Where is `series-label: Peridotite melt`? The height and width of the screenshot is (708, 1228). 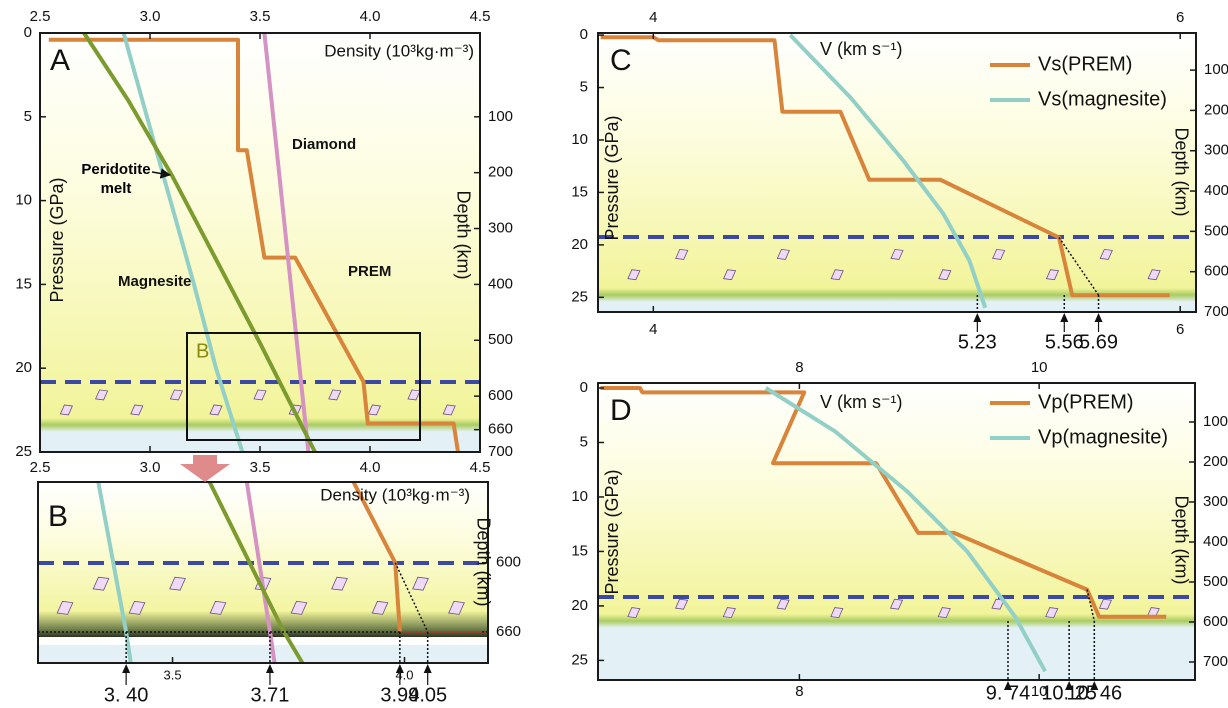 series-label: Peridotite melt is located at coordinates (116, 179).